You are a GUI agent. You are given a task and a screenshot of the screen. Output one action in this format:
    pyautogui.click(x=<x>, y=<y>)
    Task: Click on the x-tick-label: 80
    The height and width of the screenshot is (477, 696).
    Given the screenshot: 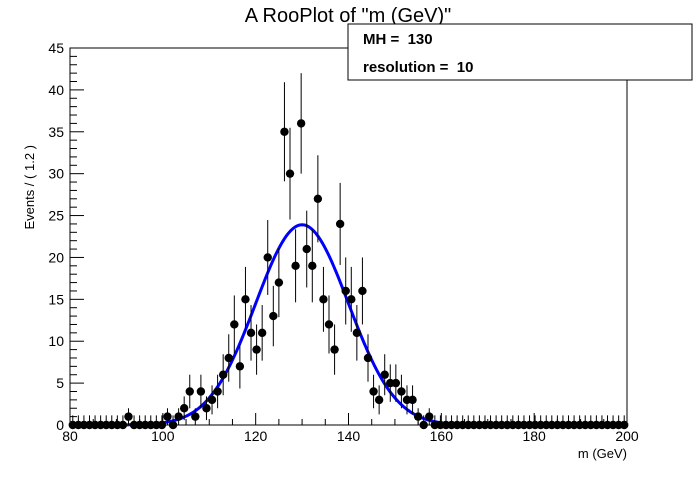 What is the action you would take?
    pyautogui.click(x=70, y=436)
    